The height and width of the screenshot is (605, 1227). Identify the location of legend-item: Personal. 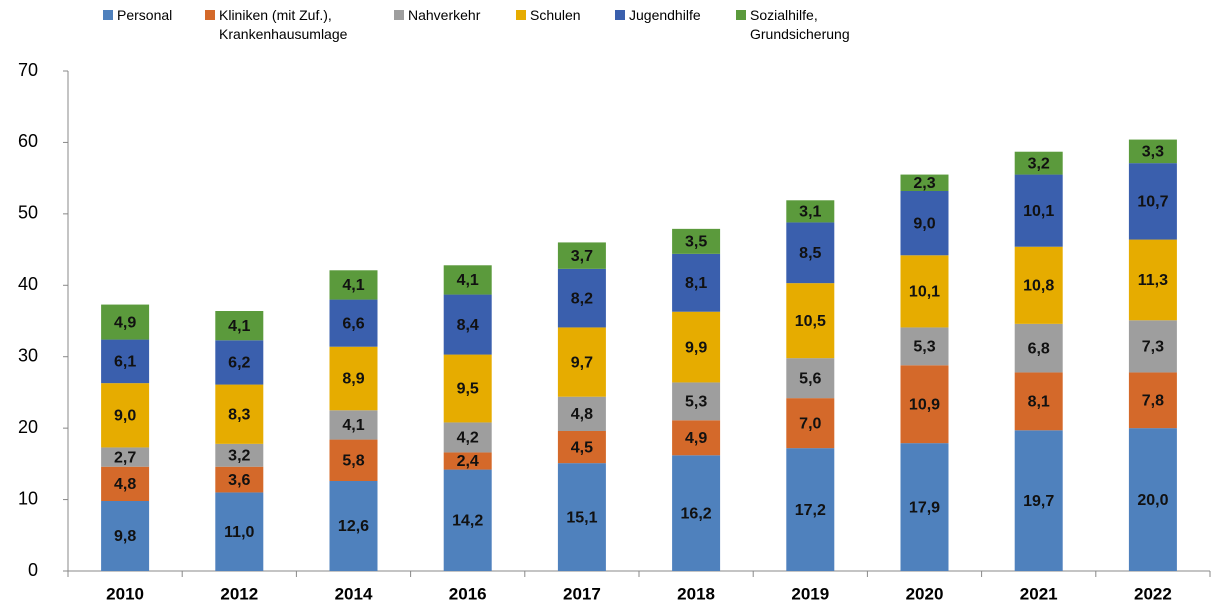
(153, 15).